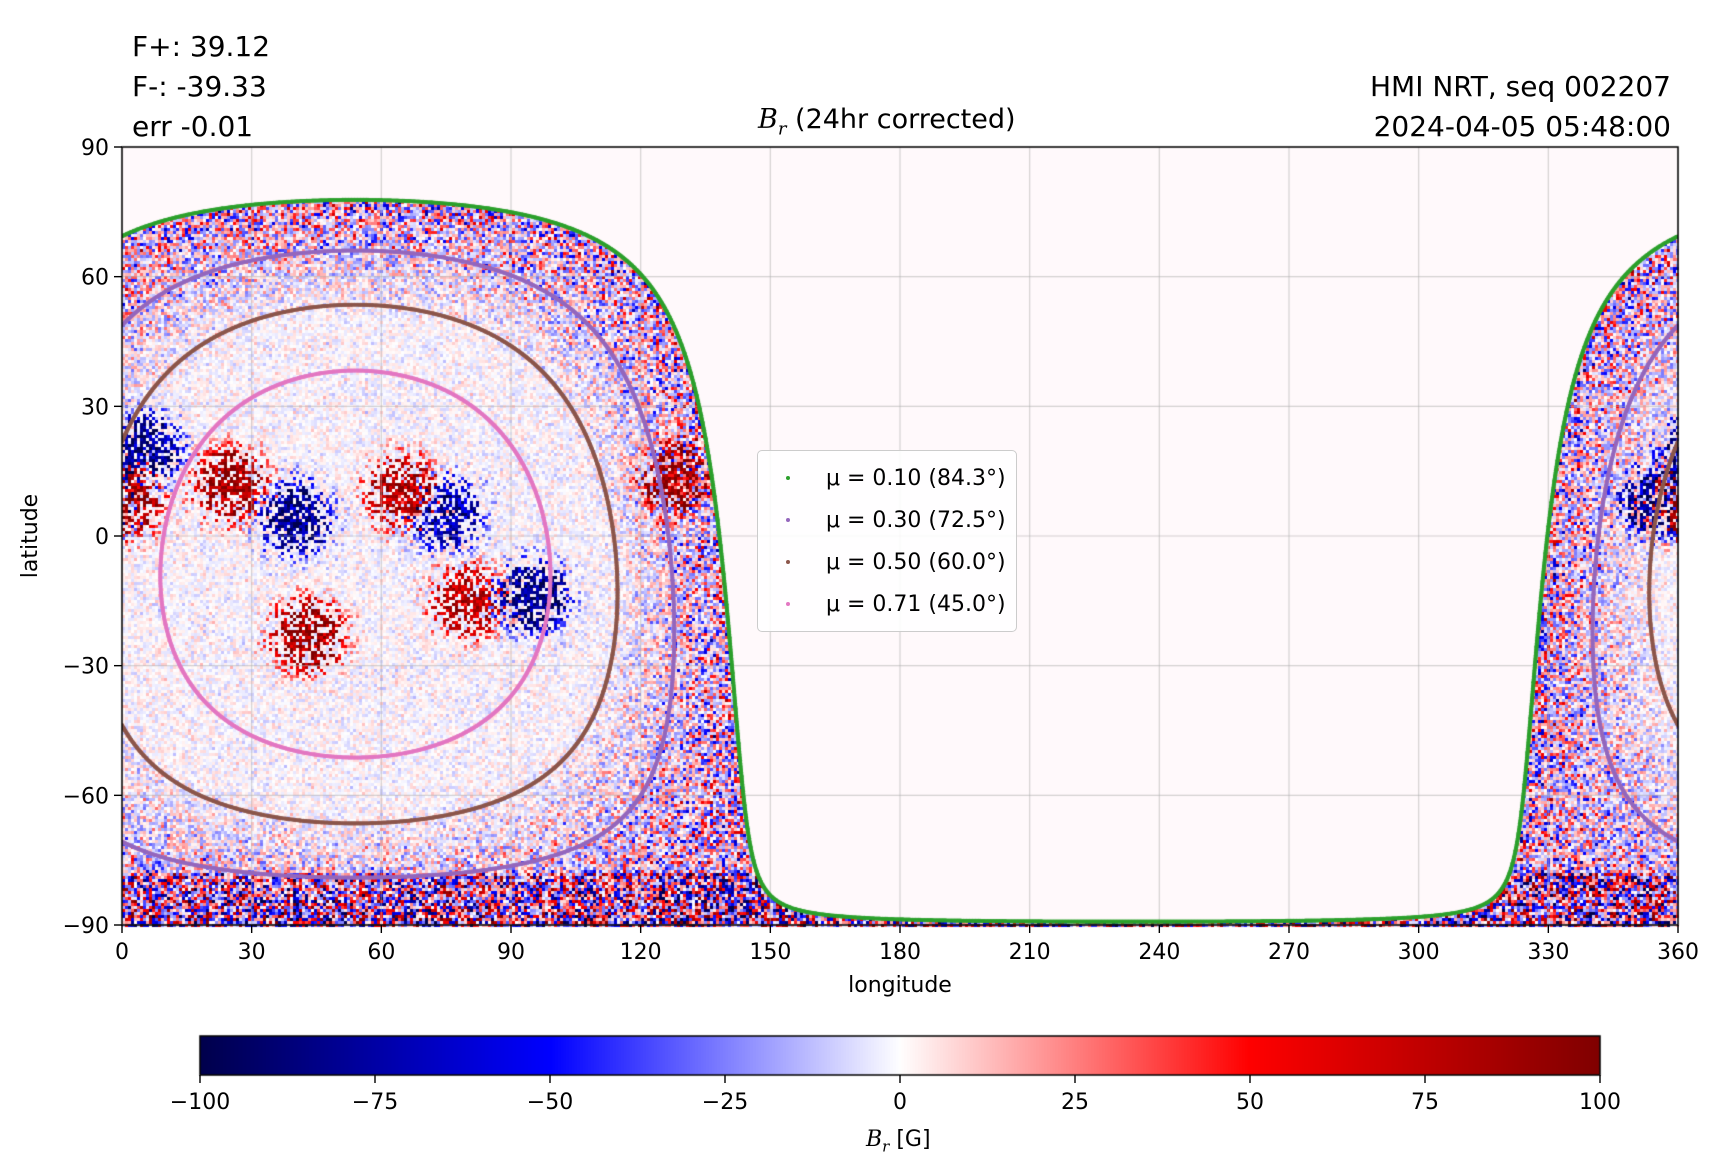 This screenshot has height=1155, width=1728. Describe the element at coordinates (199, 86) in the screenshot. I see `flux-negative-label: F-: -39.33` at that location.